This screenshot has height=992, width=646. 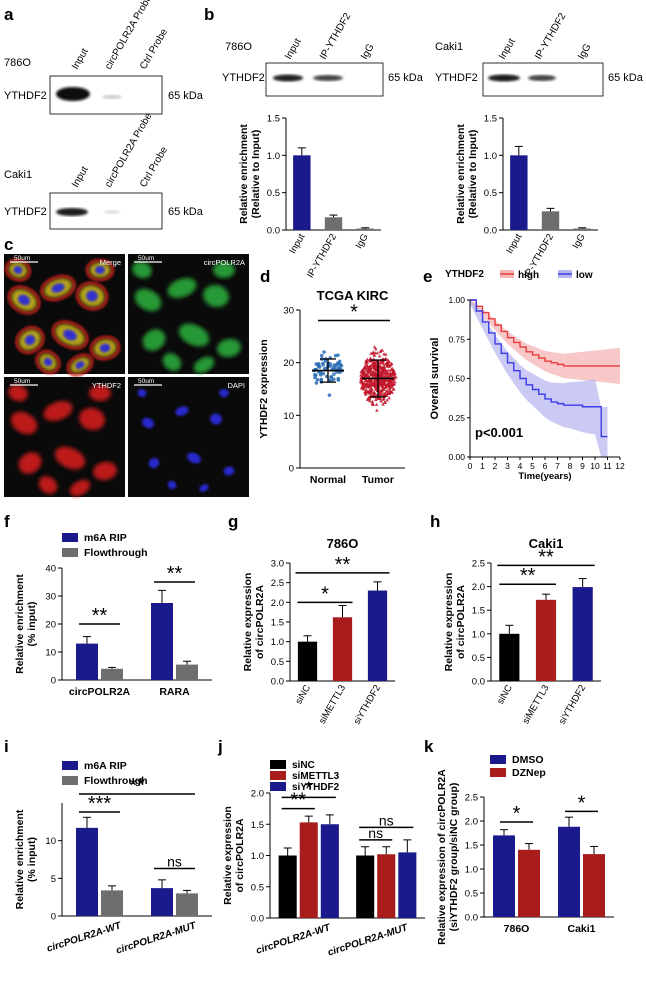 I want to click on significance-label: **, so click(x=546, y=557).